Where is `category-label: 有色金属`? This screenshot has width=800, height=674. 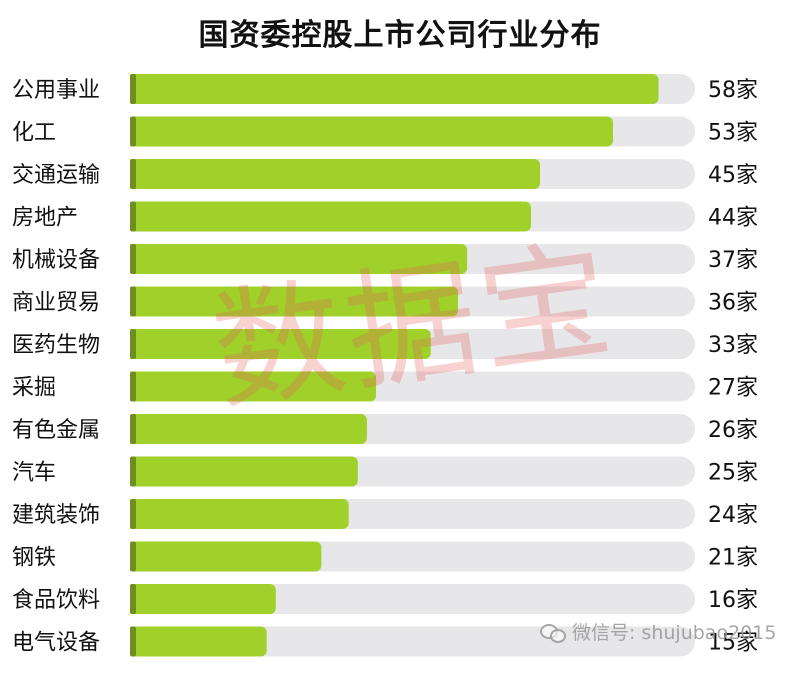
category-label: 有色金属 is located at coordinates (56, 430).